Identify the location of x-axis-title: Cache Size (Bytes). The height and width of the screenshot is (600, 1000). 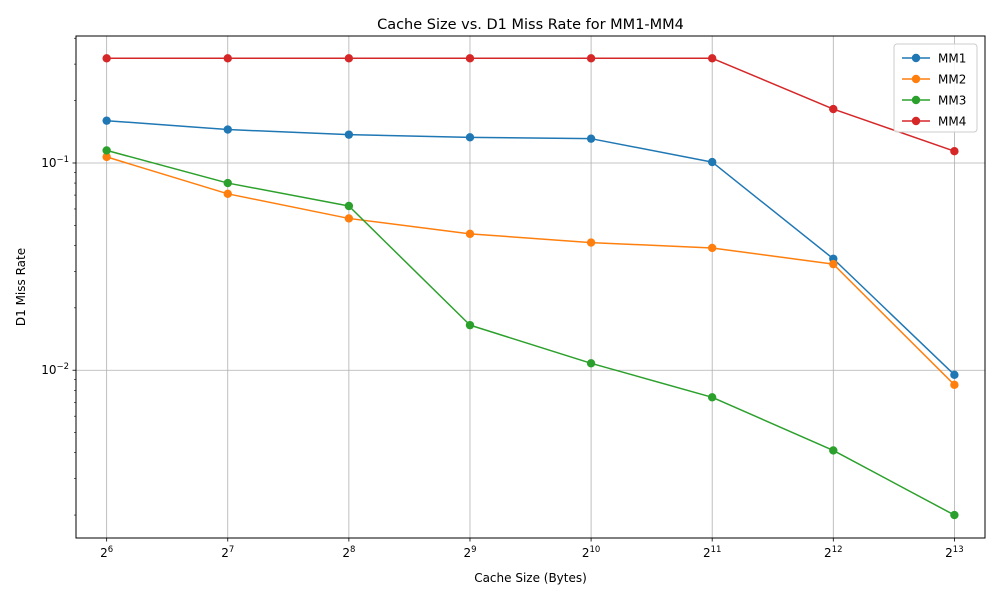
(530, 578).